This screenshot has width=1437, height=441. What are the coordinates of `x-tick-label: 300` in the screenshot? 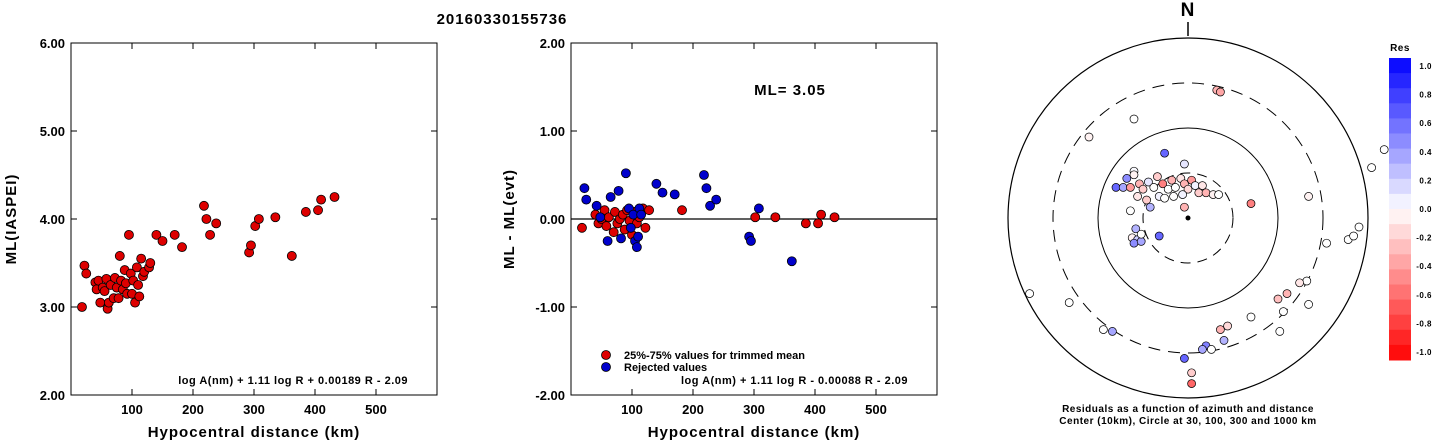 It's located at (254, 409).